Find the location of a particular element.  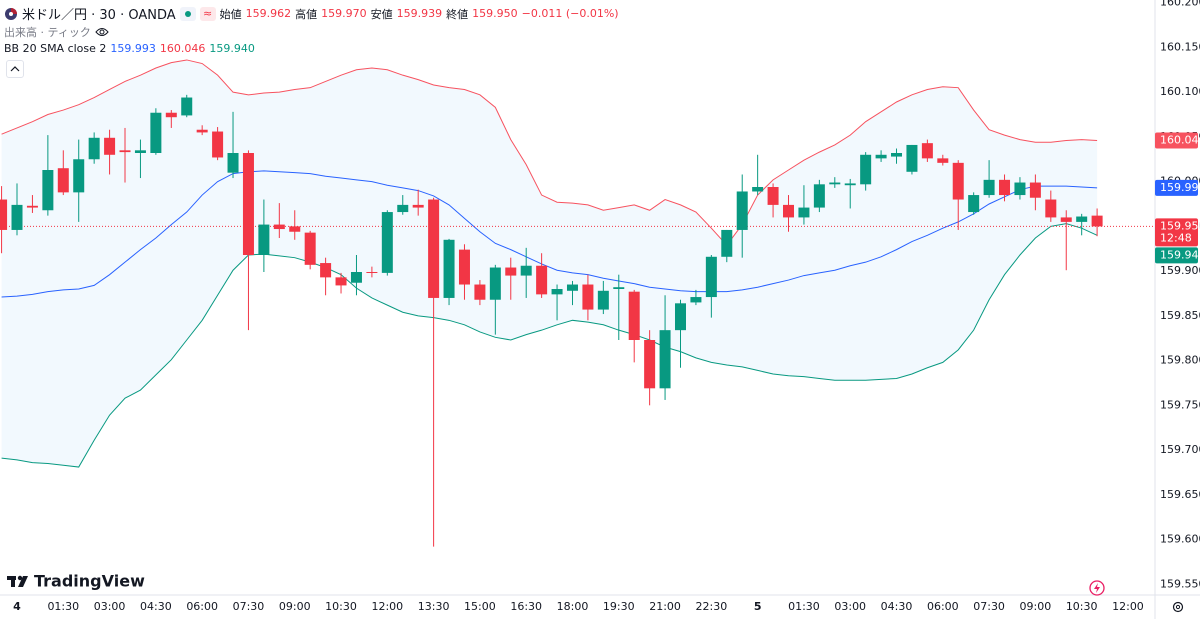

high-value: 159.970 is located at coordinates (344, 13).